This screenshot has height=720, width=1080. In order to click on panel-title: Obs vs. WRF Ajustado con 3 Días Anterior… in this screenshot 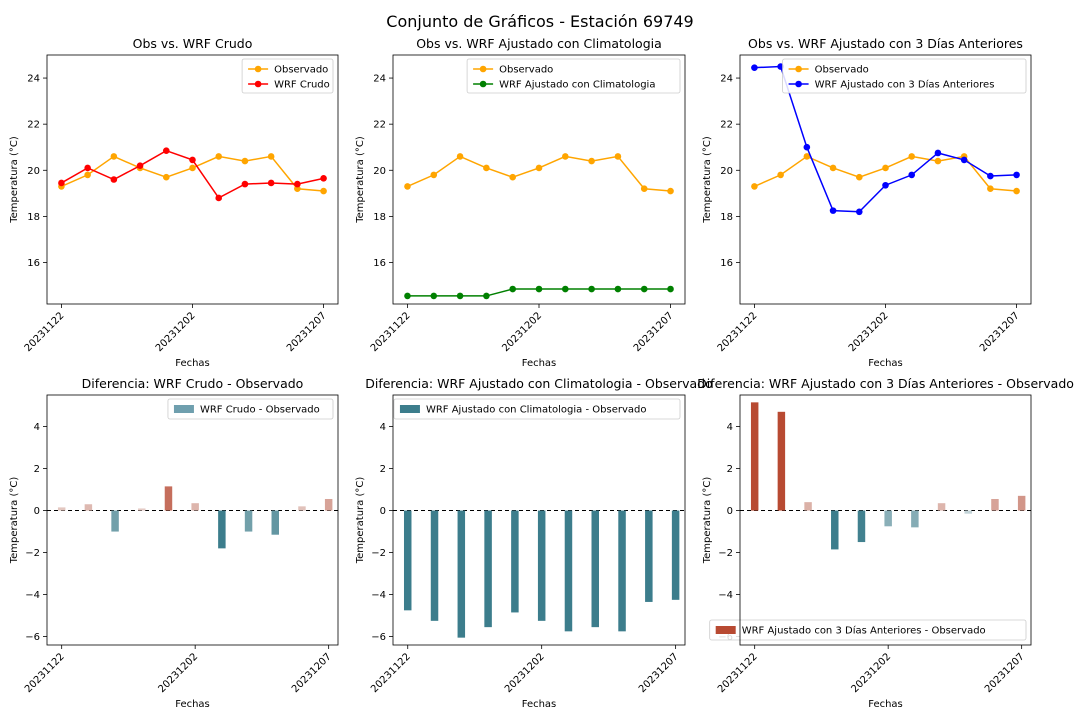, I will do `click(885, 43)`.